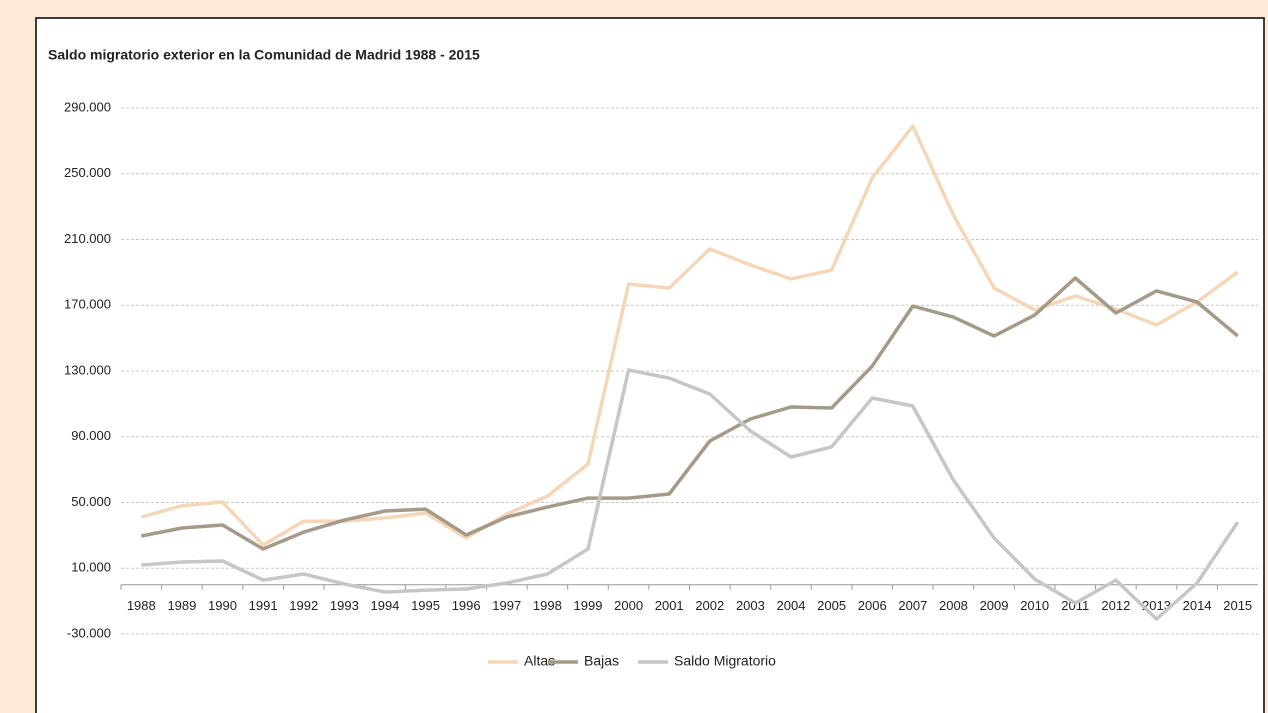 This screenshot has width=1268, height=713. Describe the element at coordinates (87, 369) in the screenshot. I see `y-tick-label: 130.000` at that location.